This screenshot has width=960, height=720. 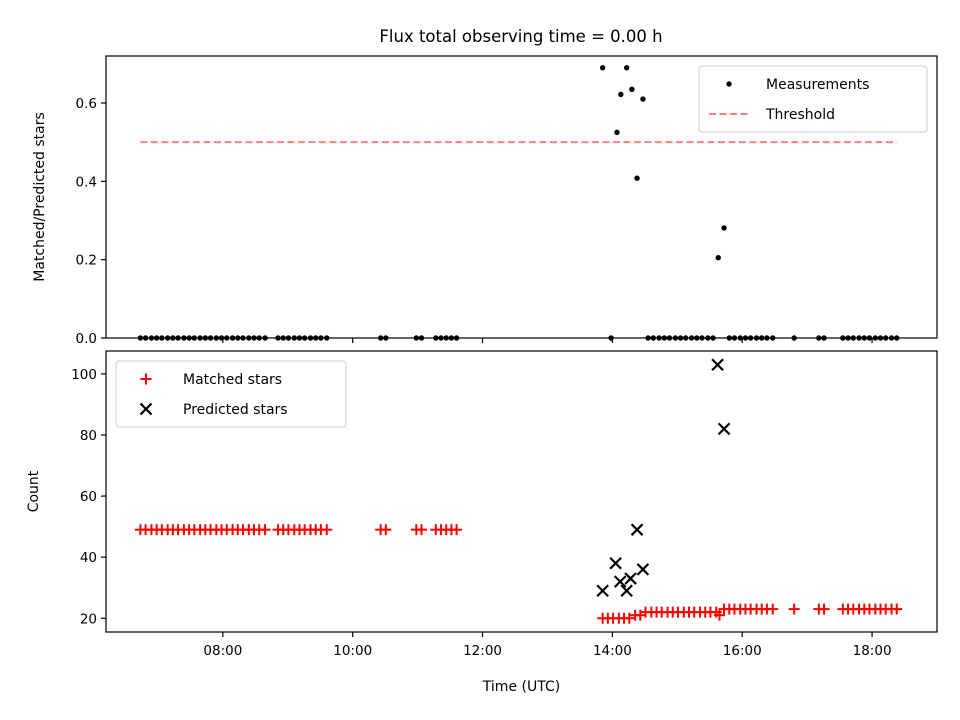 I want to click on y-tick-label: 20, so click(x=88, y=619).